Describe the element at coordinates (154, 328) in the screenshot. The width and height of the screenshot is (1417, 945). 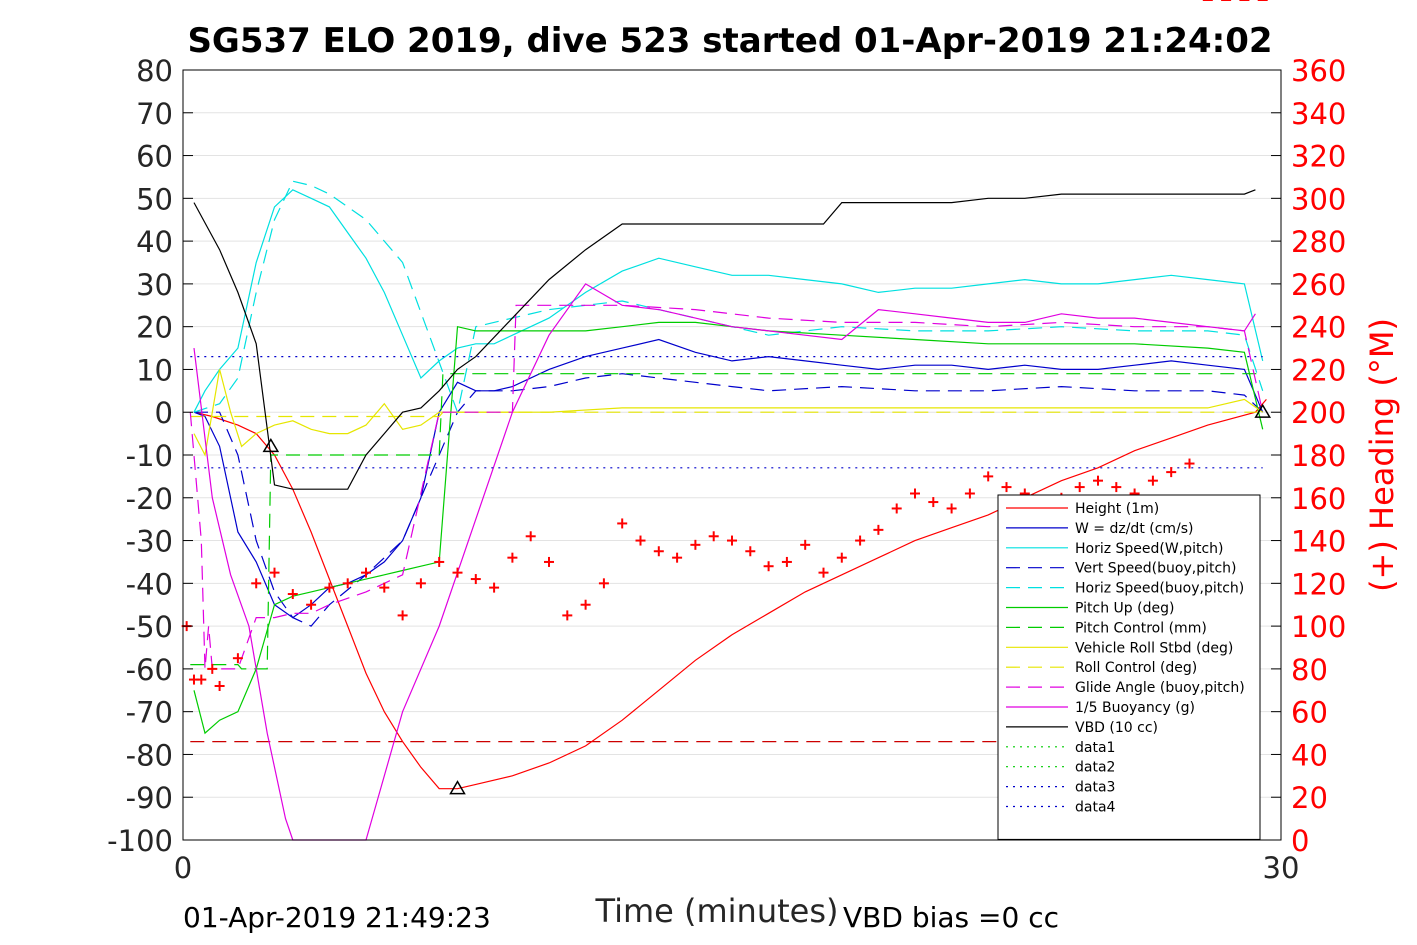
I see `y-tick-label: 20` at that location.